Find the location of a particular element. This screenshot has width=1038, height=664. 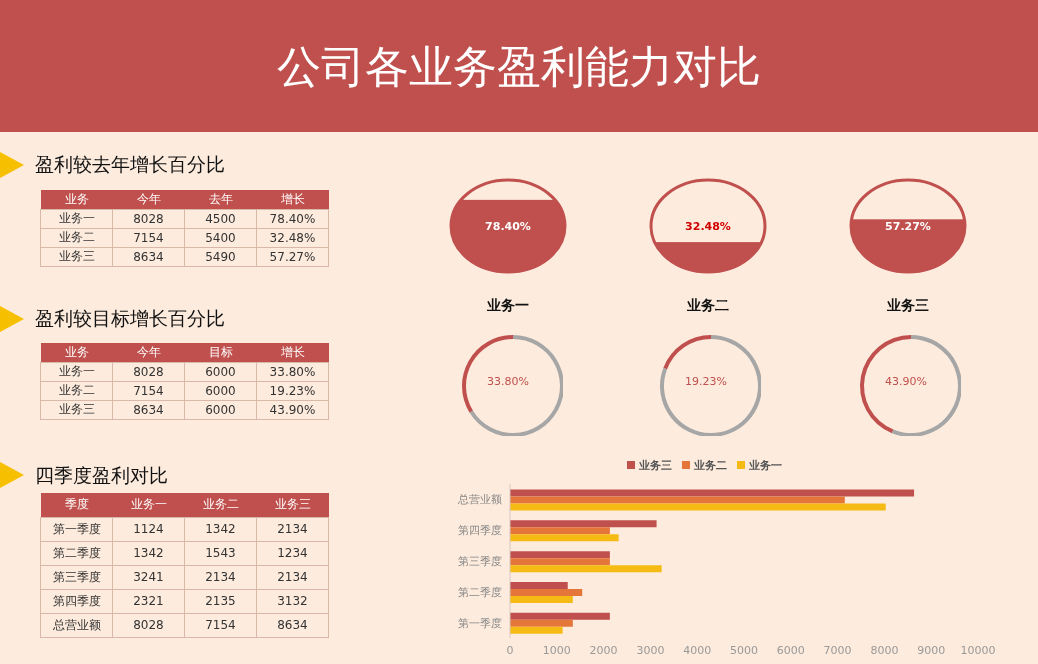

data-label: 3241 is located at coordinates (148, 577).